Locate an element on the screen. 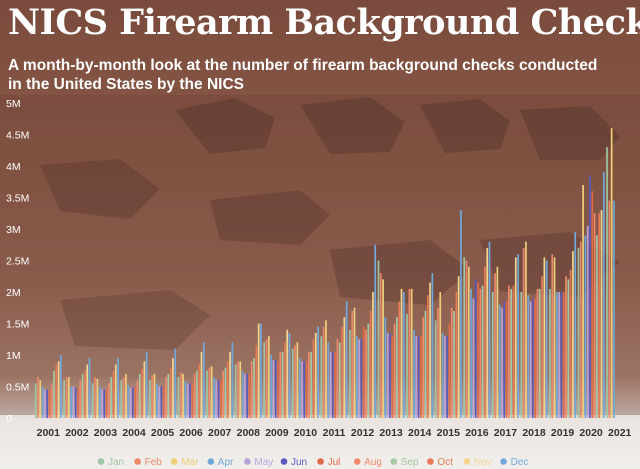 The image size is (640, 469). x-tick-label: 2008 is located at coordinates (249, 433).